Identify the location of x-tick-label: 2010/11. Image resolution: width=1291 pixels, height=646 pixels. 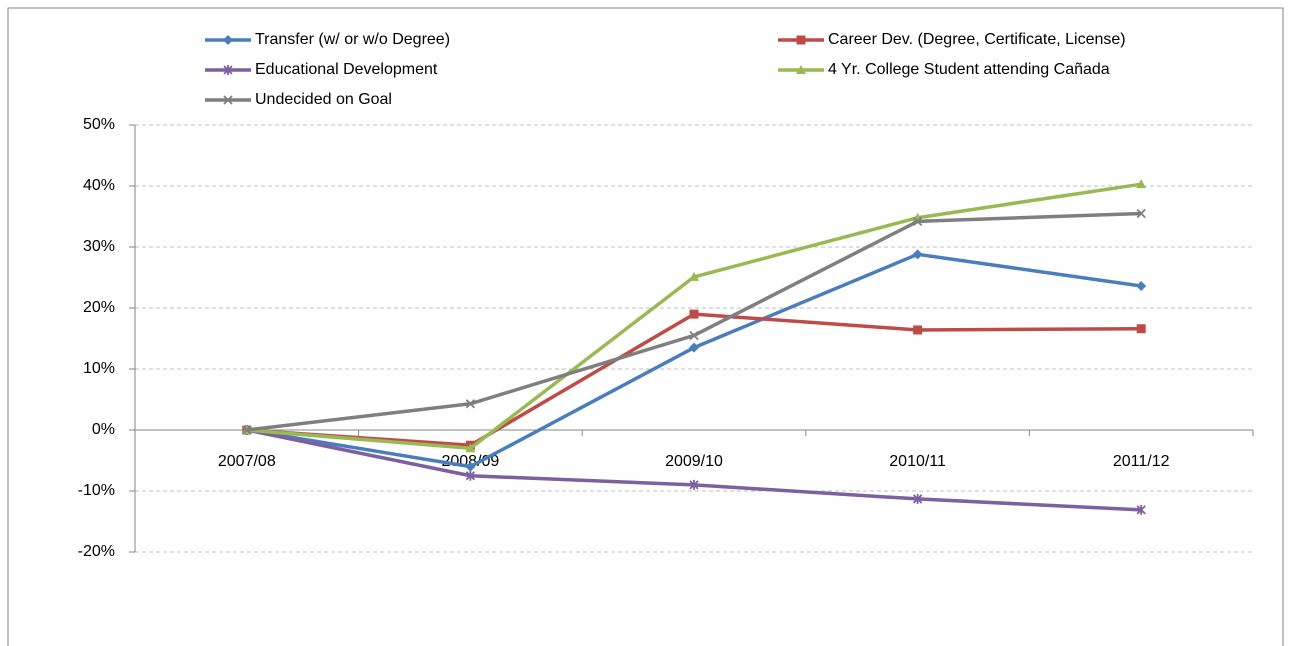
(917, 461).